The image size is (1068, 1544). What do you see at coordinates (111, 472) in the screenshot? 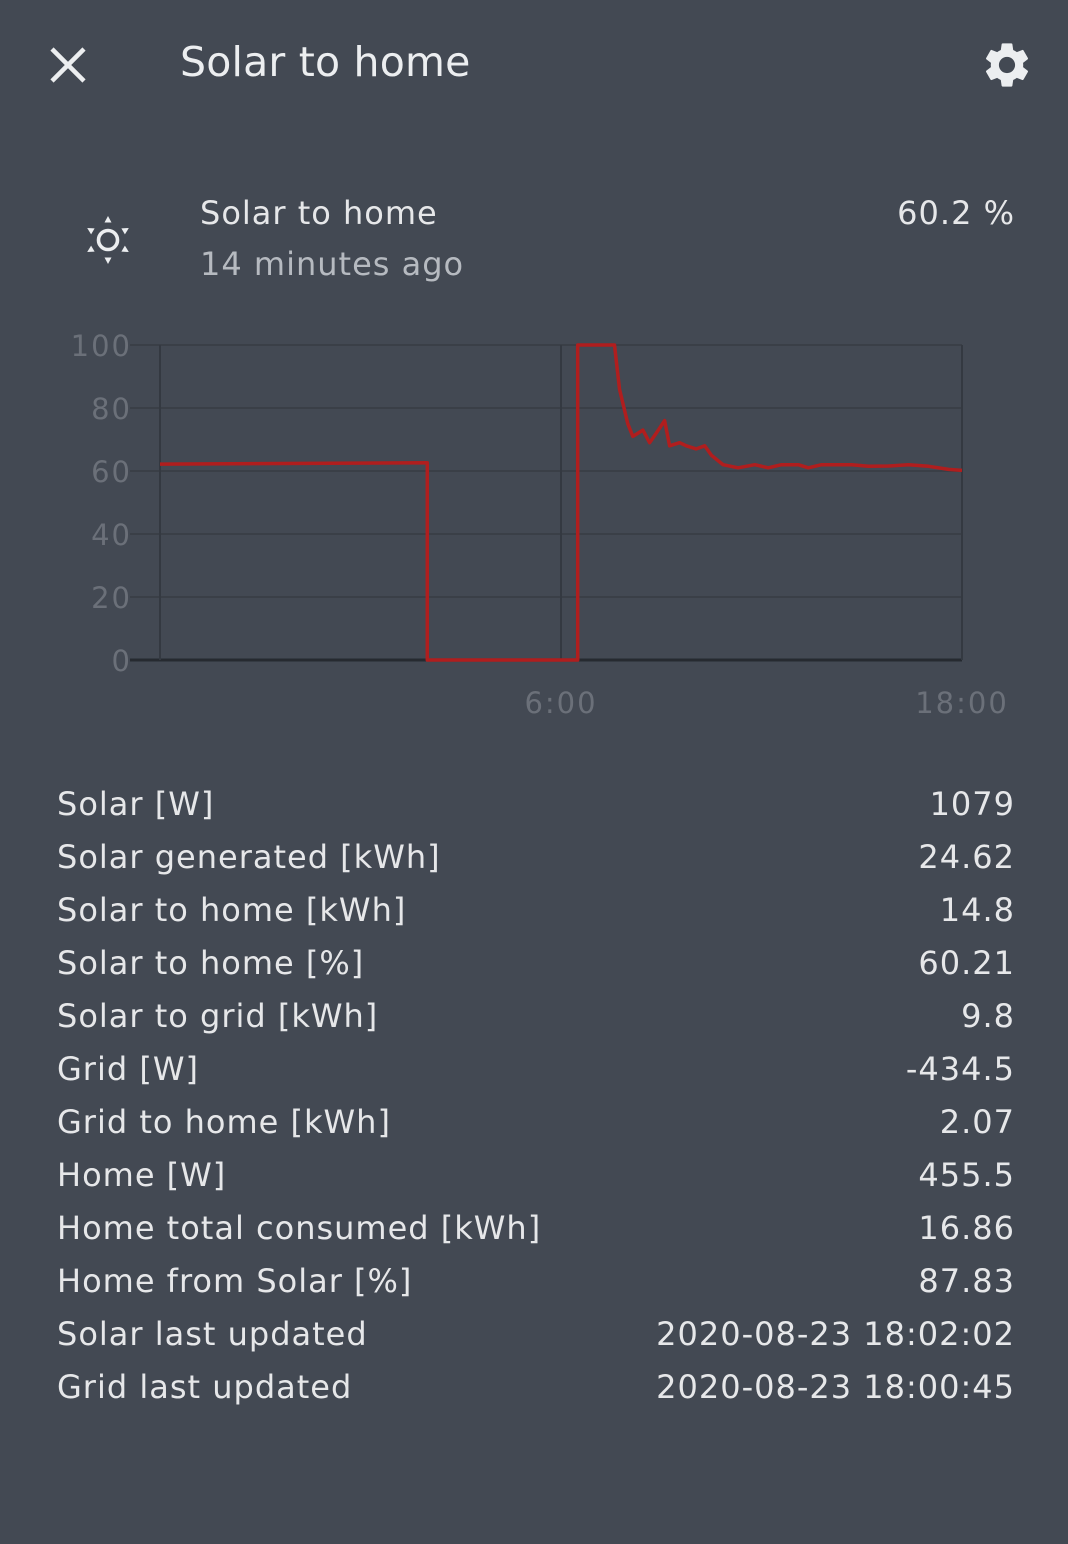
I see `y-tick-label: 60` at bounding box center [111, 472].